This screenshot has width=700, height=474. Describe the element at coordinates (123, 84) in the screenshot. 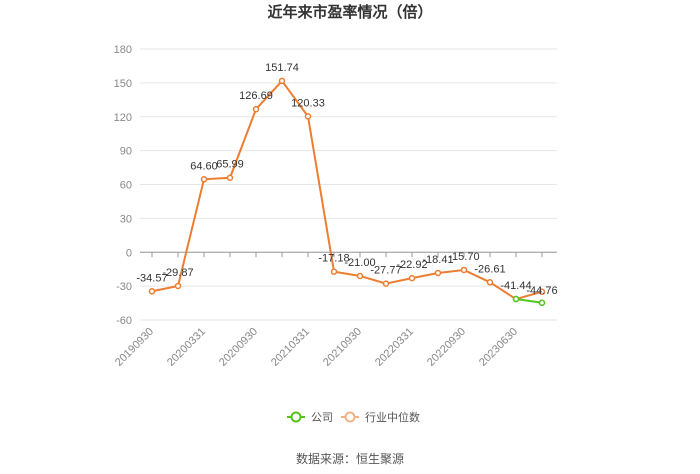

I see `y-tick-label: 150` at that location.